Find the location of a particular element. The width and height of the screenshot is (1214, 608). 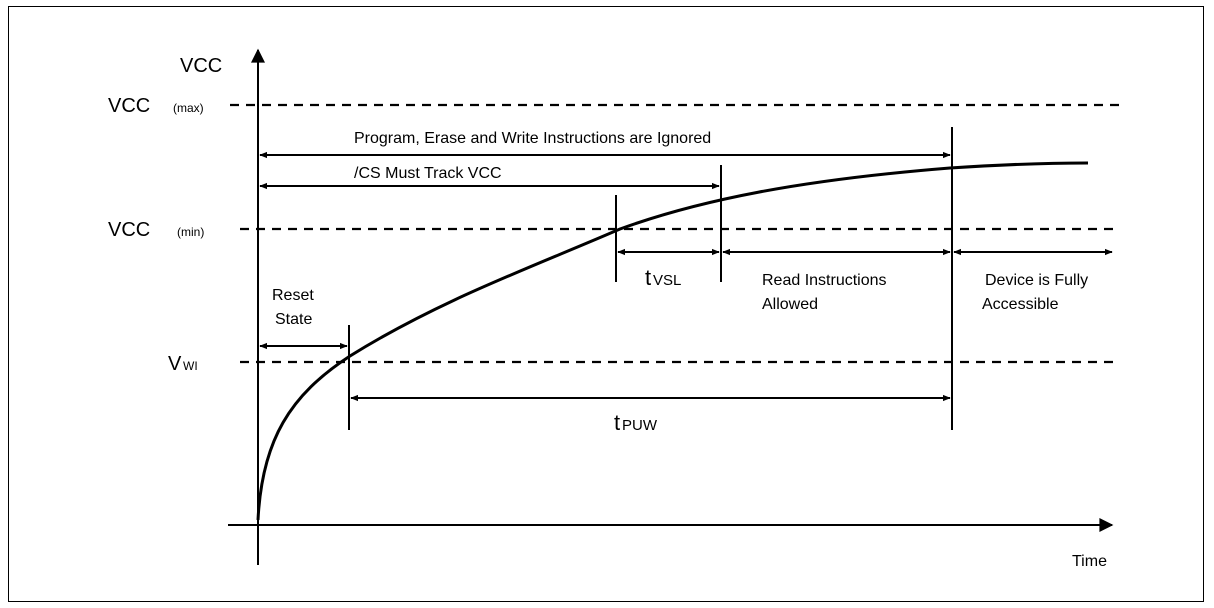

svg-text: V is located at coordinates (175, 364).